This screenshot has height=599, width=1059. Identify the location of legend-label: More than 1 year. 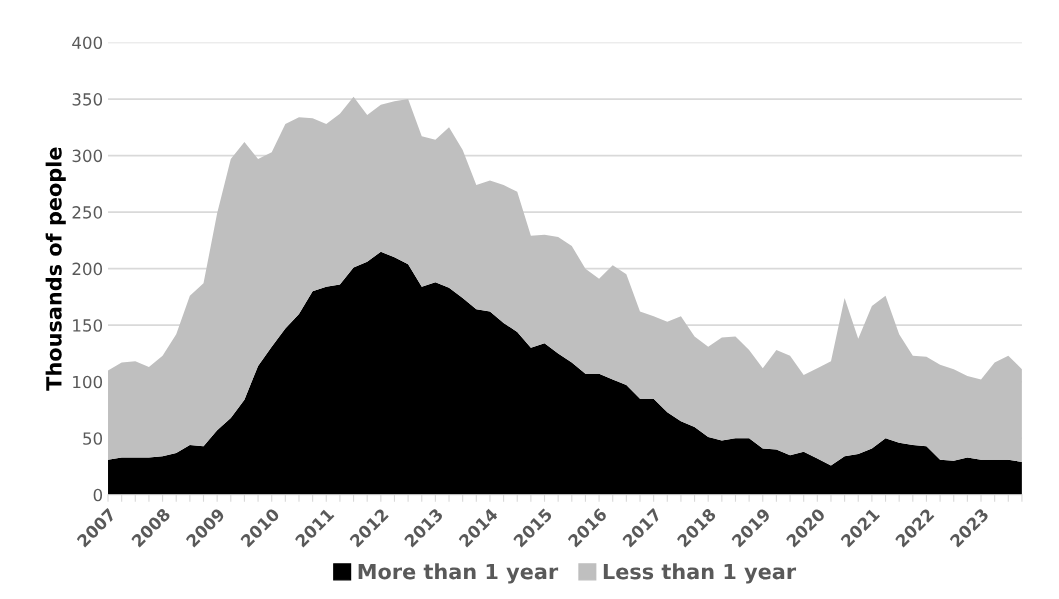
(458, 573).